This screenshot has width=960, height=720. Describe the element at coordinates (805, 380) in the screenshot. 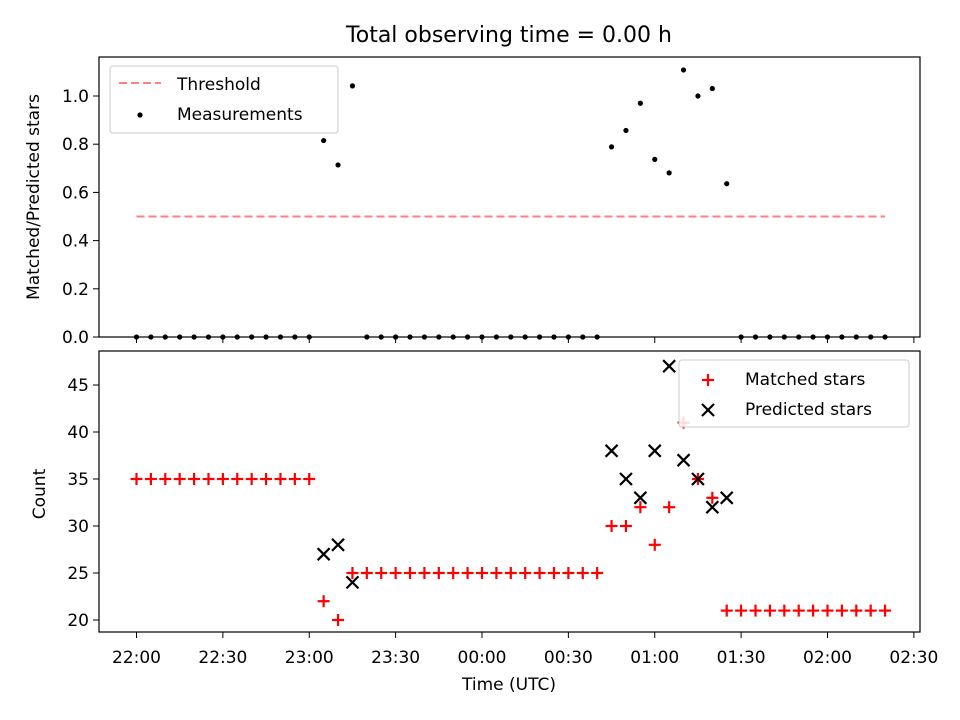

I see `matched-legend-label: Matched stars` at that location.